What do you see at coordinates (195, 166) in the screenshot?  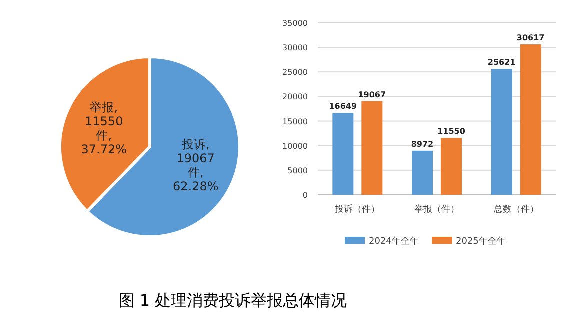 I see `slice-label: 投诉, 19067 件, 62.28%` at bounding box center [195, 166].